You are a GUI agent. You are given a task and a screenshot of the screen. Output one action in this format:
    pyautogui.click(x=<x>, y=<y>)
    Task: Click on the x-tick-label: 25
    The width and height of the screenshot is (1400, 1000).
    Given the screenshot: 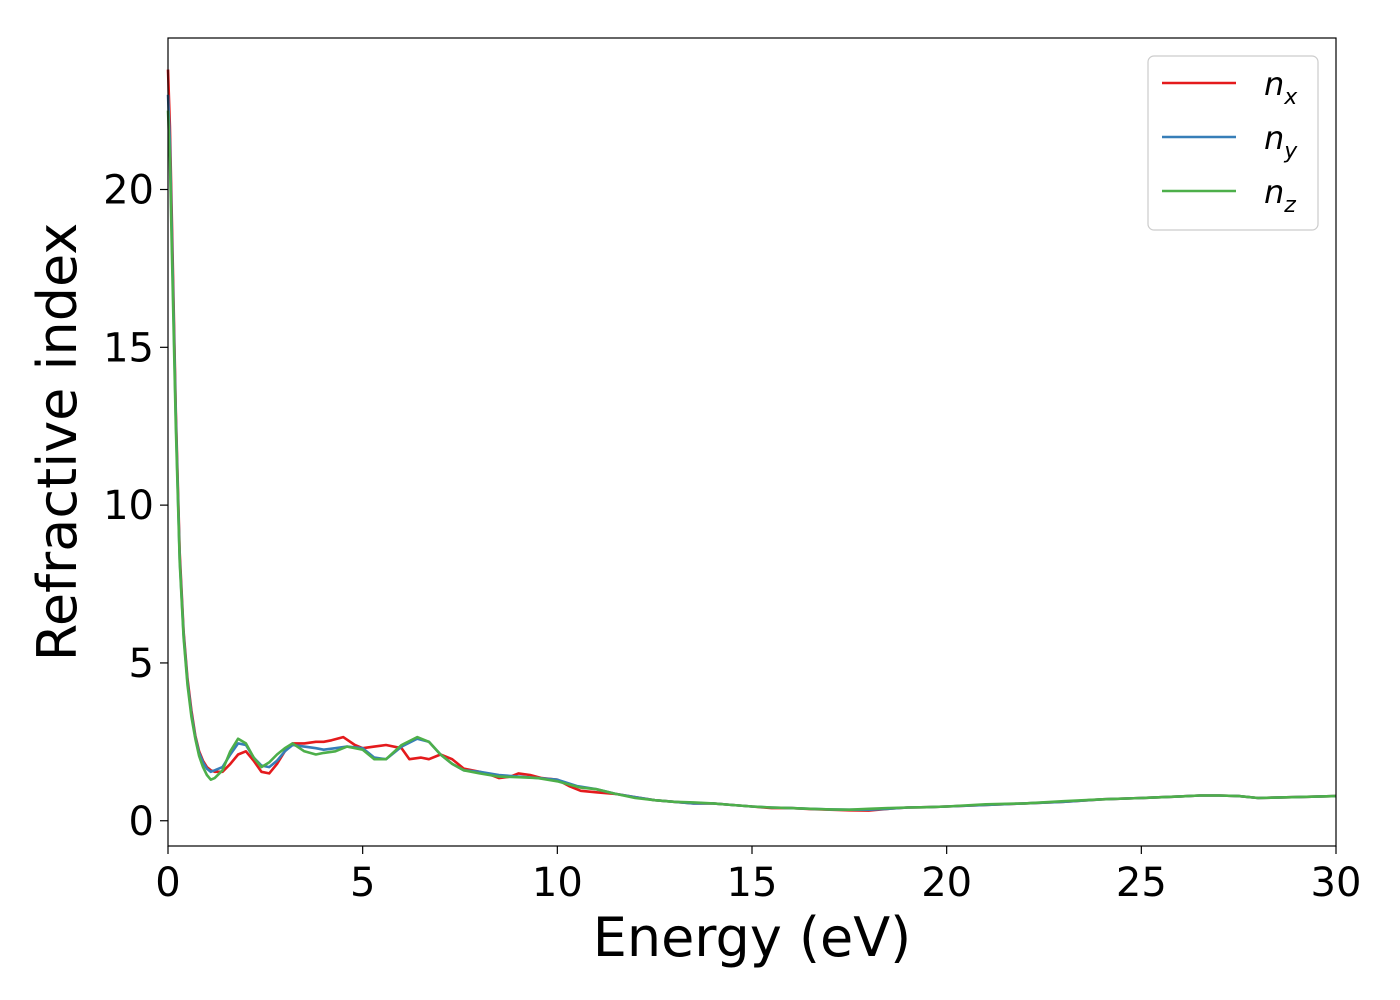 What is the action you would take?
    pyautogui.click(x=1141, y=883)
    